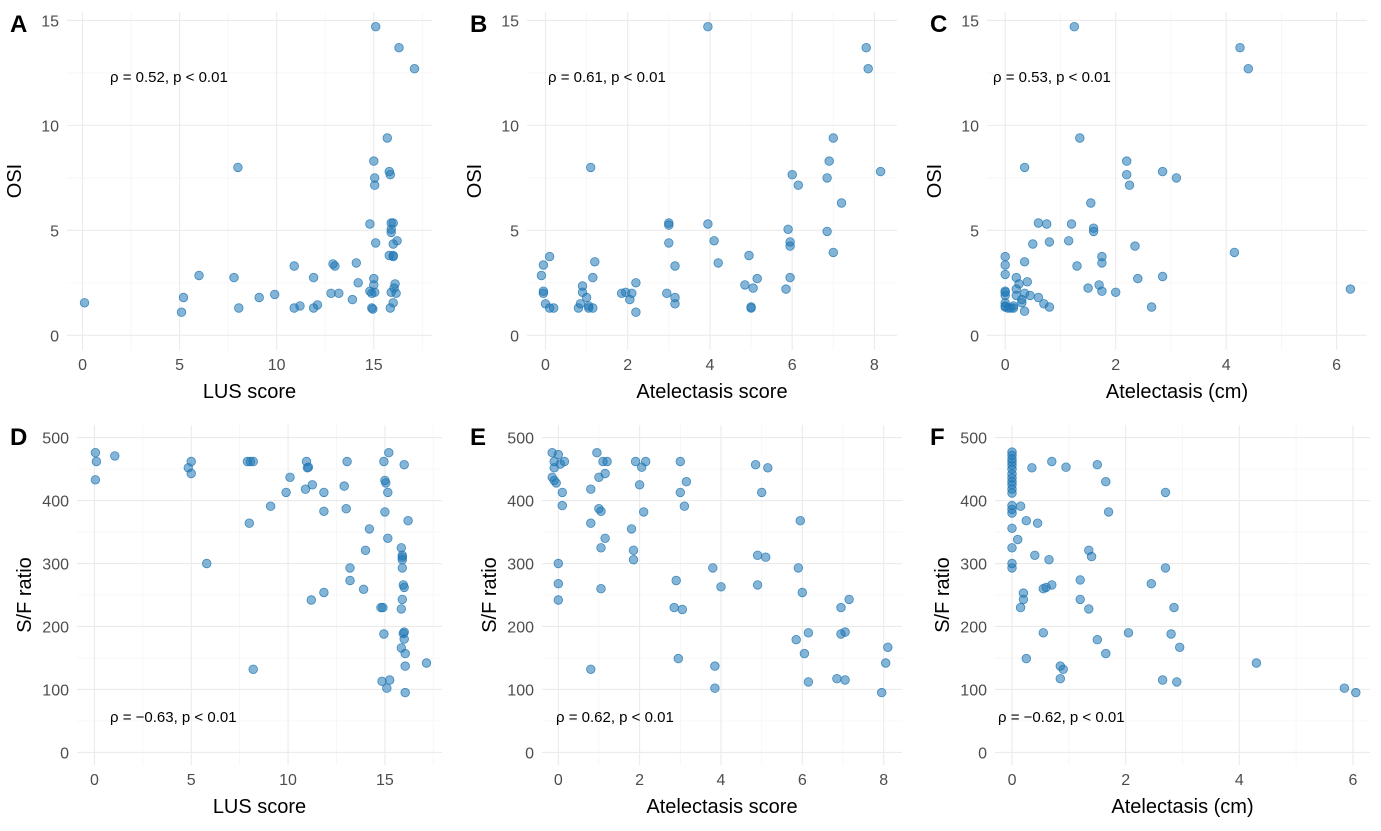 The height and width of the screenshot is (831, 1381). I want to click on x-axis-title: Atelectasis (cm), so click(1182, 807).